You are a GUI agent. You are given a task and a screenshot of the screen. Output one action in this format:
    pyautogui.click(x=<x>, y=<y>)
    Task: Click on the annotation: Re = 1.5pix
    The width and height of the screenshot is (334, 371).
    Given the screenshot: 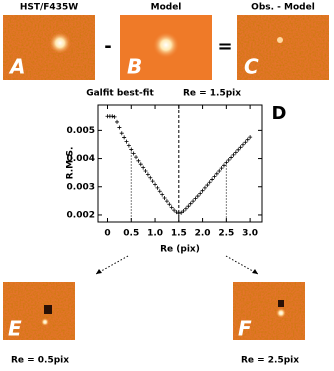 What is the action you would take?
    pyautogui.click(x=212, y=94)
    